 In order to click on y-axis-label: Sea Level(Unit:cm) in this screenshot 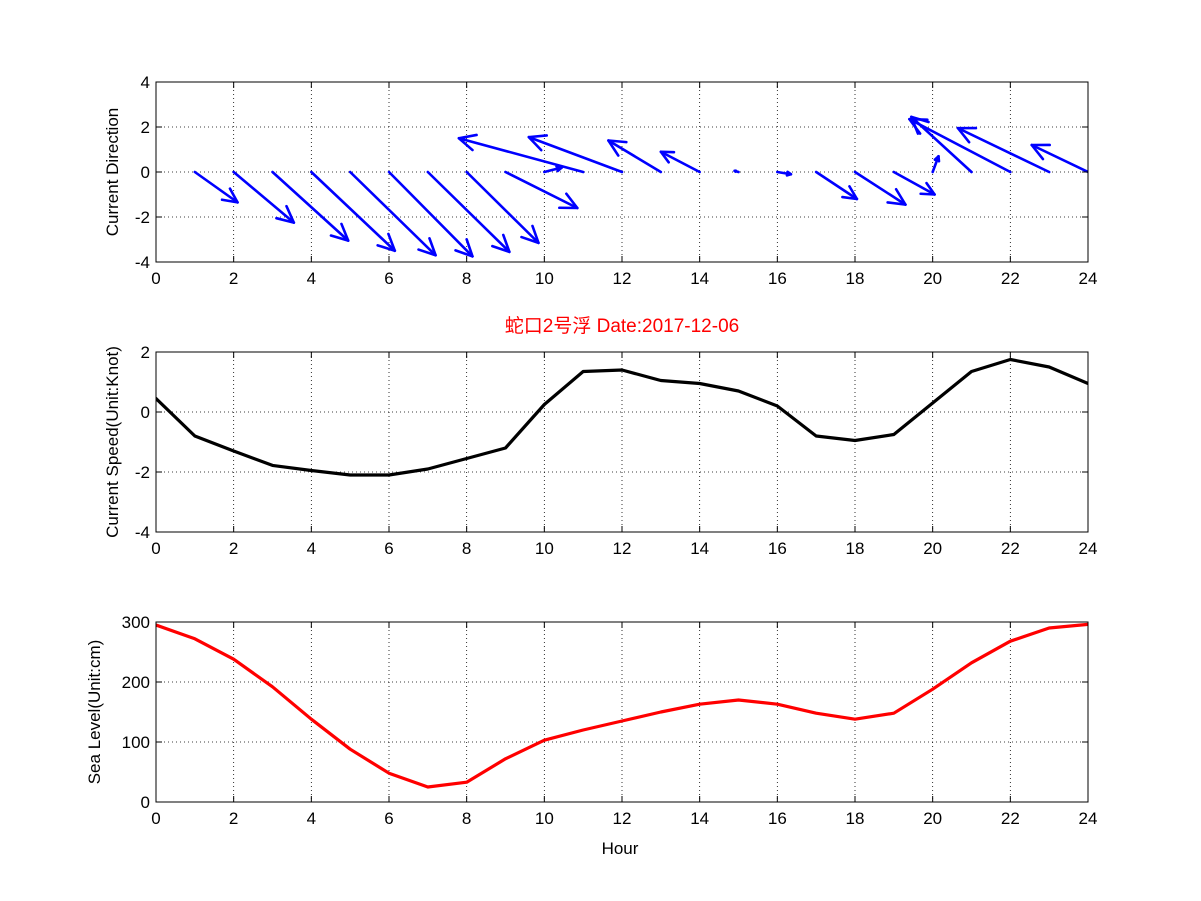, I will do `click(94, 712)`.